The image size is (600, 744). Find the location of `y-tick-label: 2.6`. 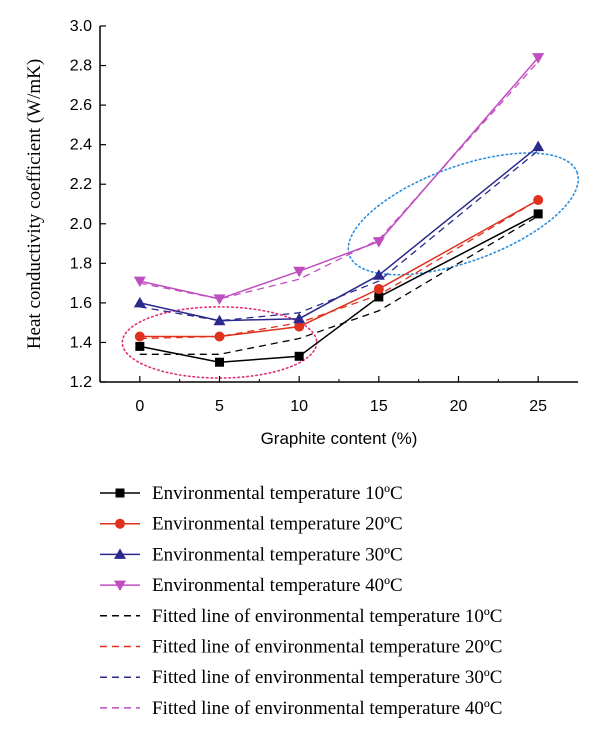

y-tick-label: 2.6 is located at coordinates (81, 105).